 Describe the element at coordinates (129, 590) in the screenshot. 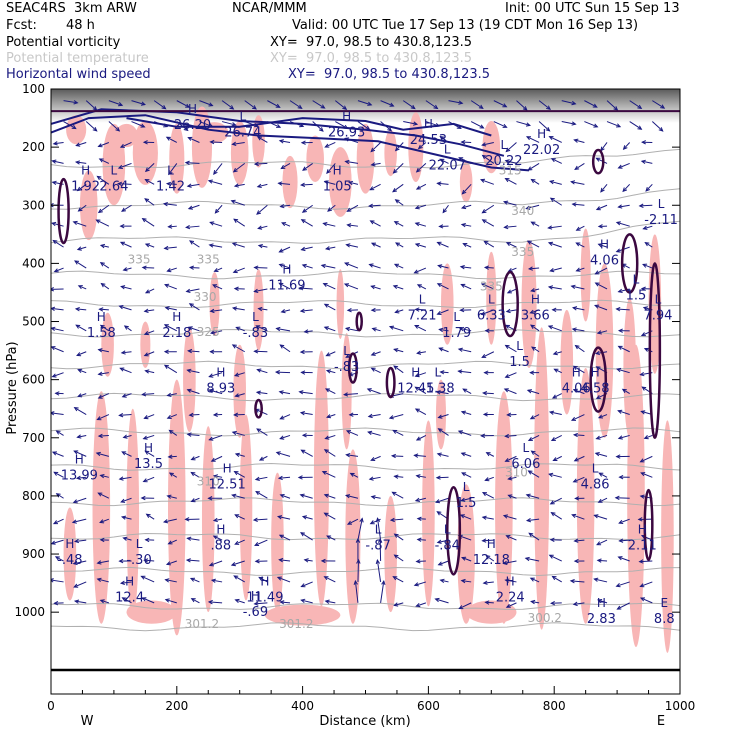

I see `extremum: H12.4` at that location.